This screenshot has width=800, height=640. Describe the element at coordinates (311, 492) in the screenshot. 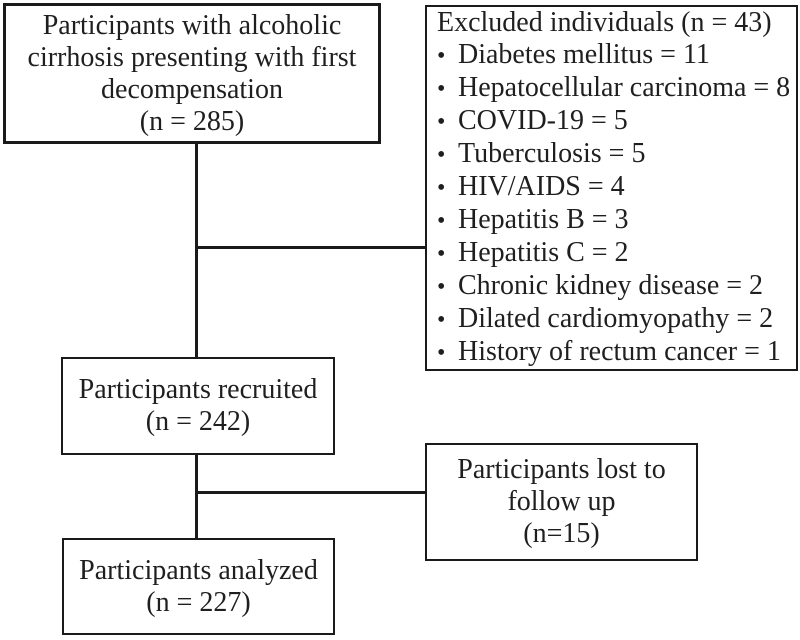

I see `connector-branch-to-lost` at that location.